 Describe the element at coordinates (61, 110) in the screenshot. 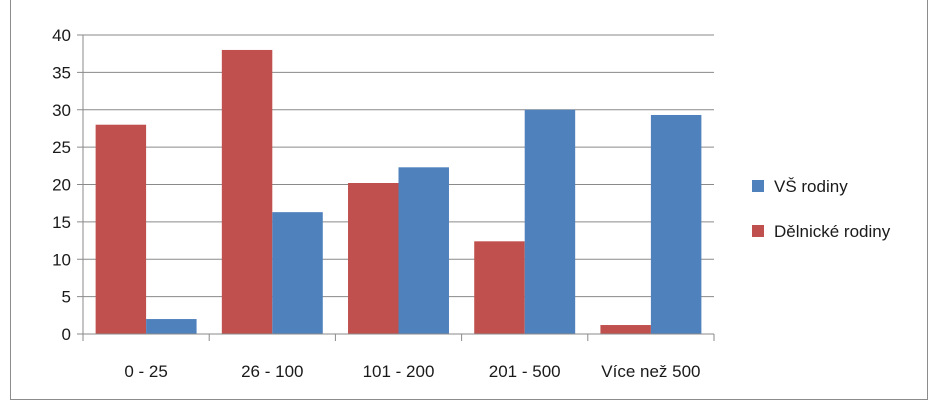

I see `y-tick-label: 30` at that location.